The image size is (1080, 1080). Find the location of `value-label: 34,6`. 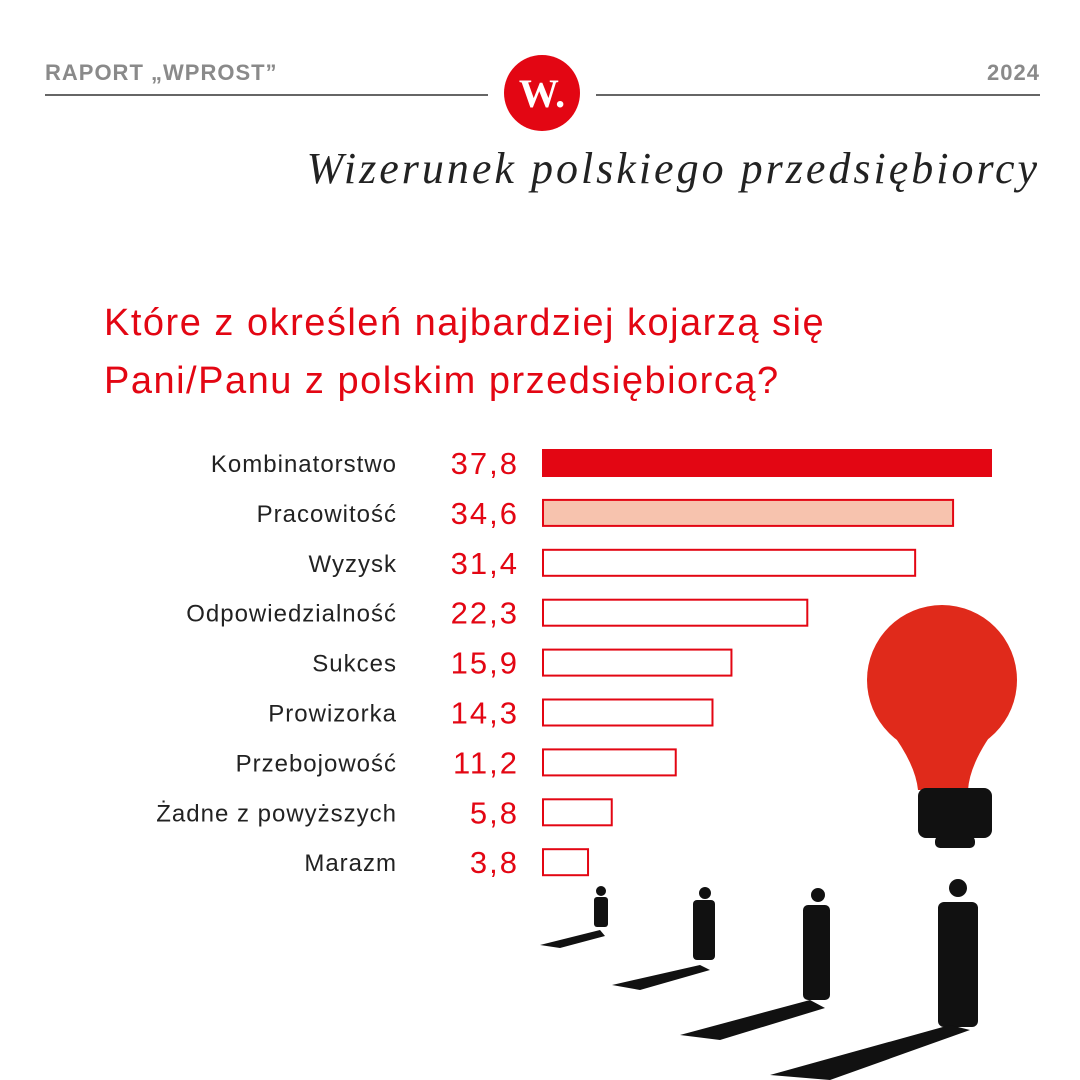

value-label: 34,6 is located at coordinates (485, 513).